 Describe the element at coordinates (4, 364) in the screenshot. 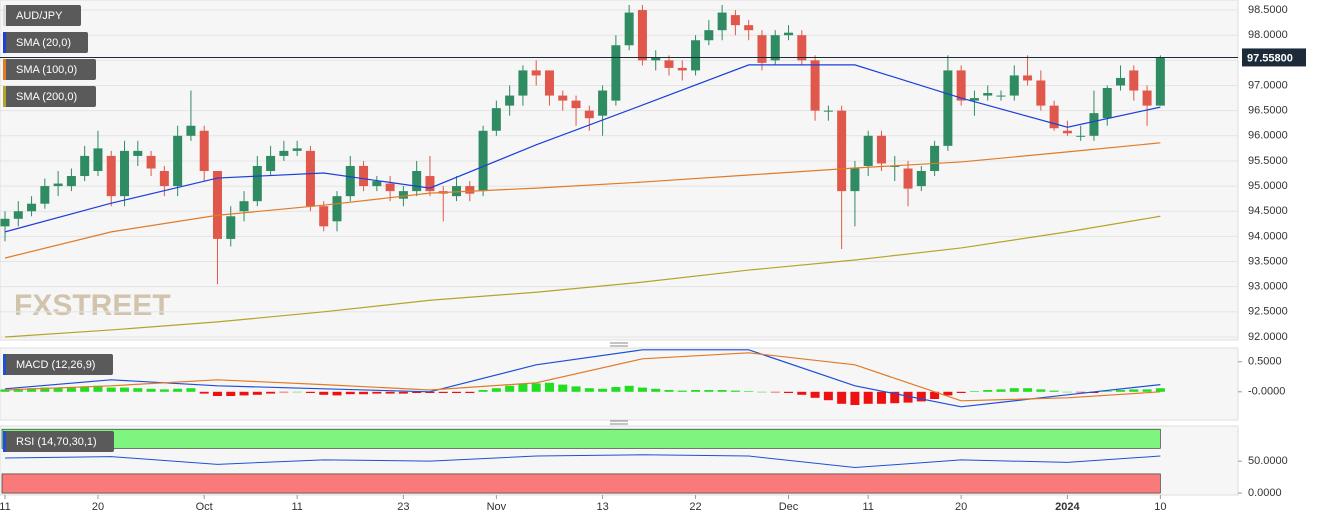

I see `legend-swatch` at that location.